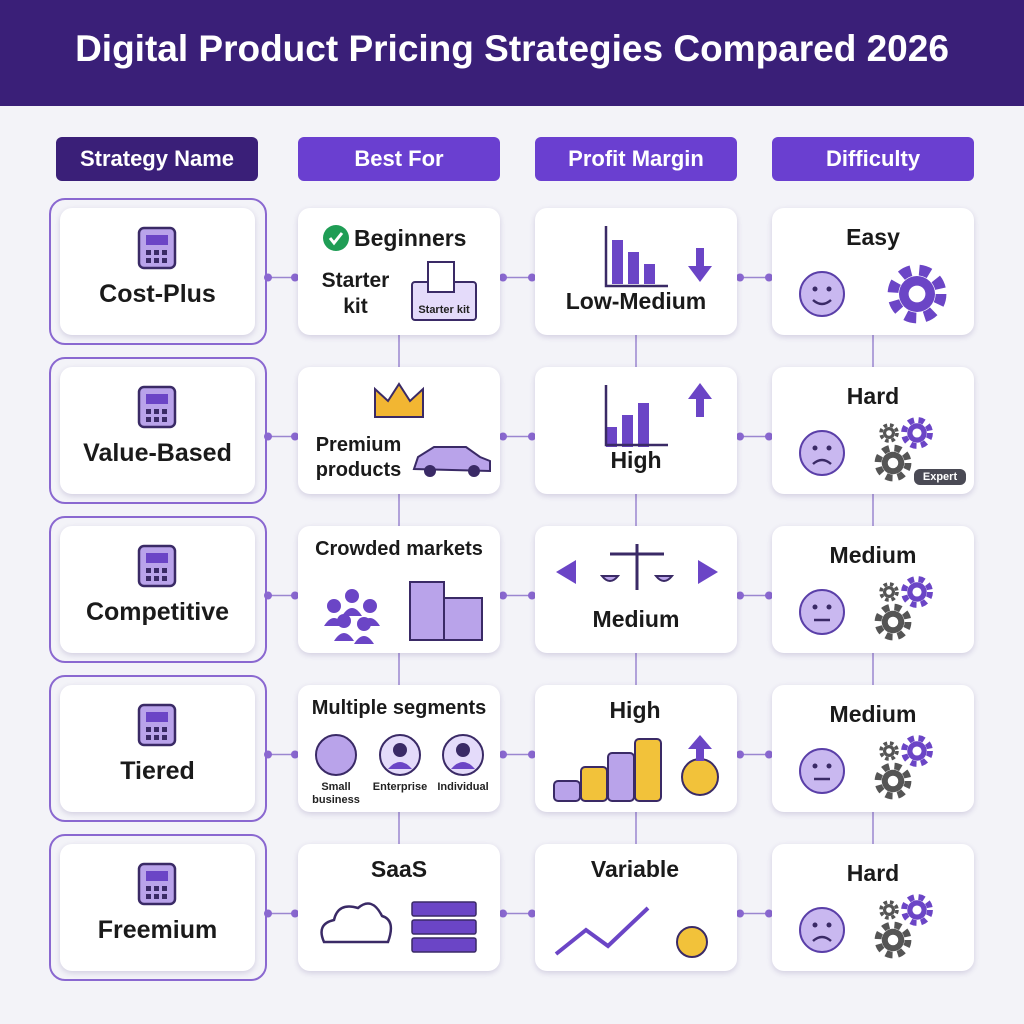  Describe the element at coordinates (398, 927) in the screenshot. I see `cloud-icon` at that location.